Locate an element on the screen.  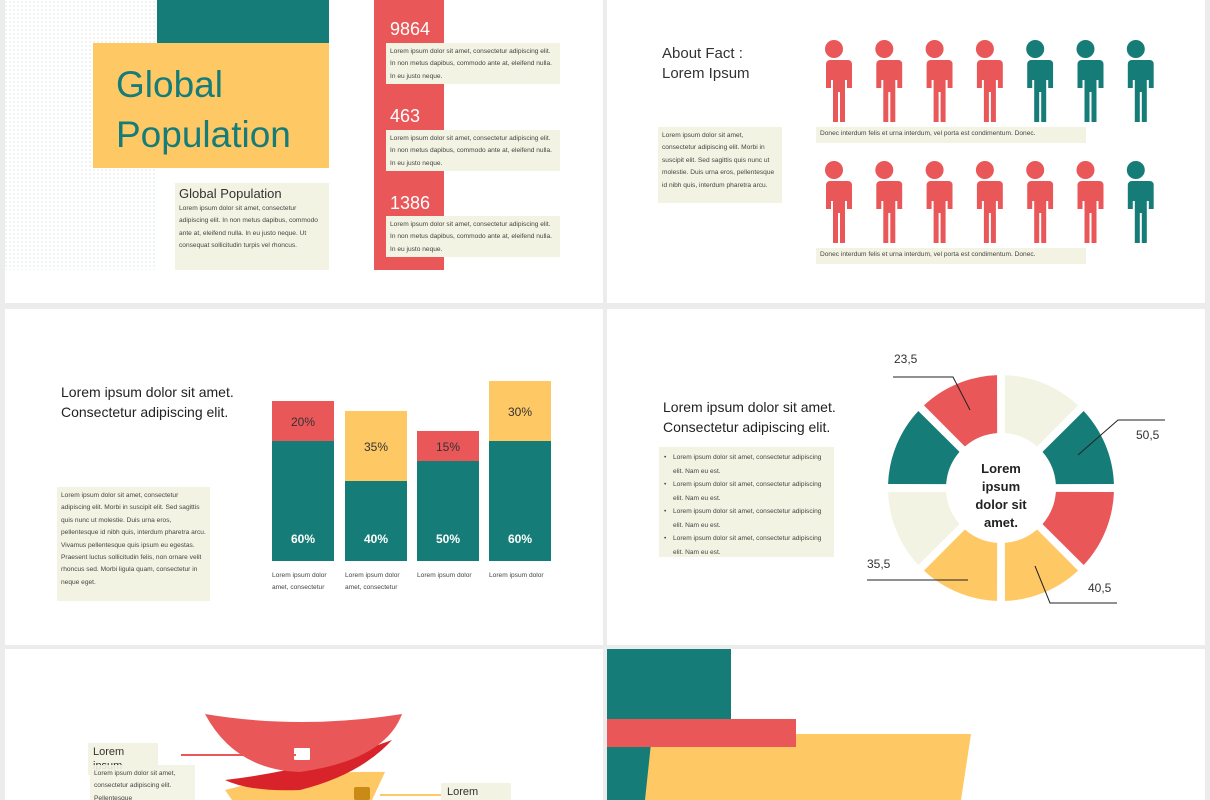
donut-label: 23,5 is located at coordinates (906, 359).